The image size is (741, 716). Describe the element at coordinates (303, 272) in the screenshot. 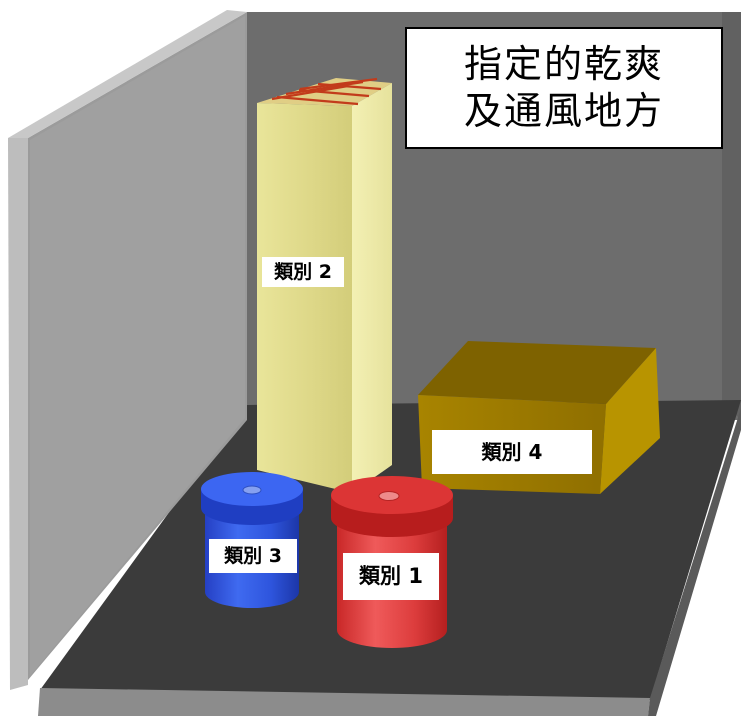

I see `category-2-label: 類別 2` at that location.